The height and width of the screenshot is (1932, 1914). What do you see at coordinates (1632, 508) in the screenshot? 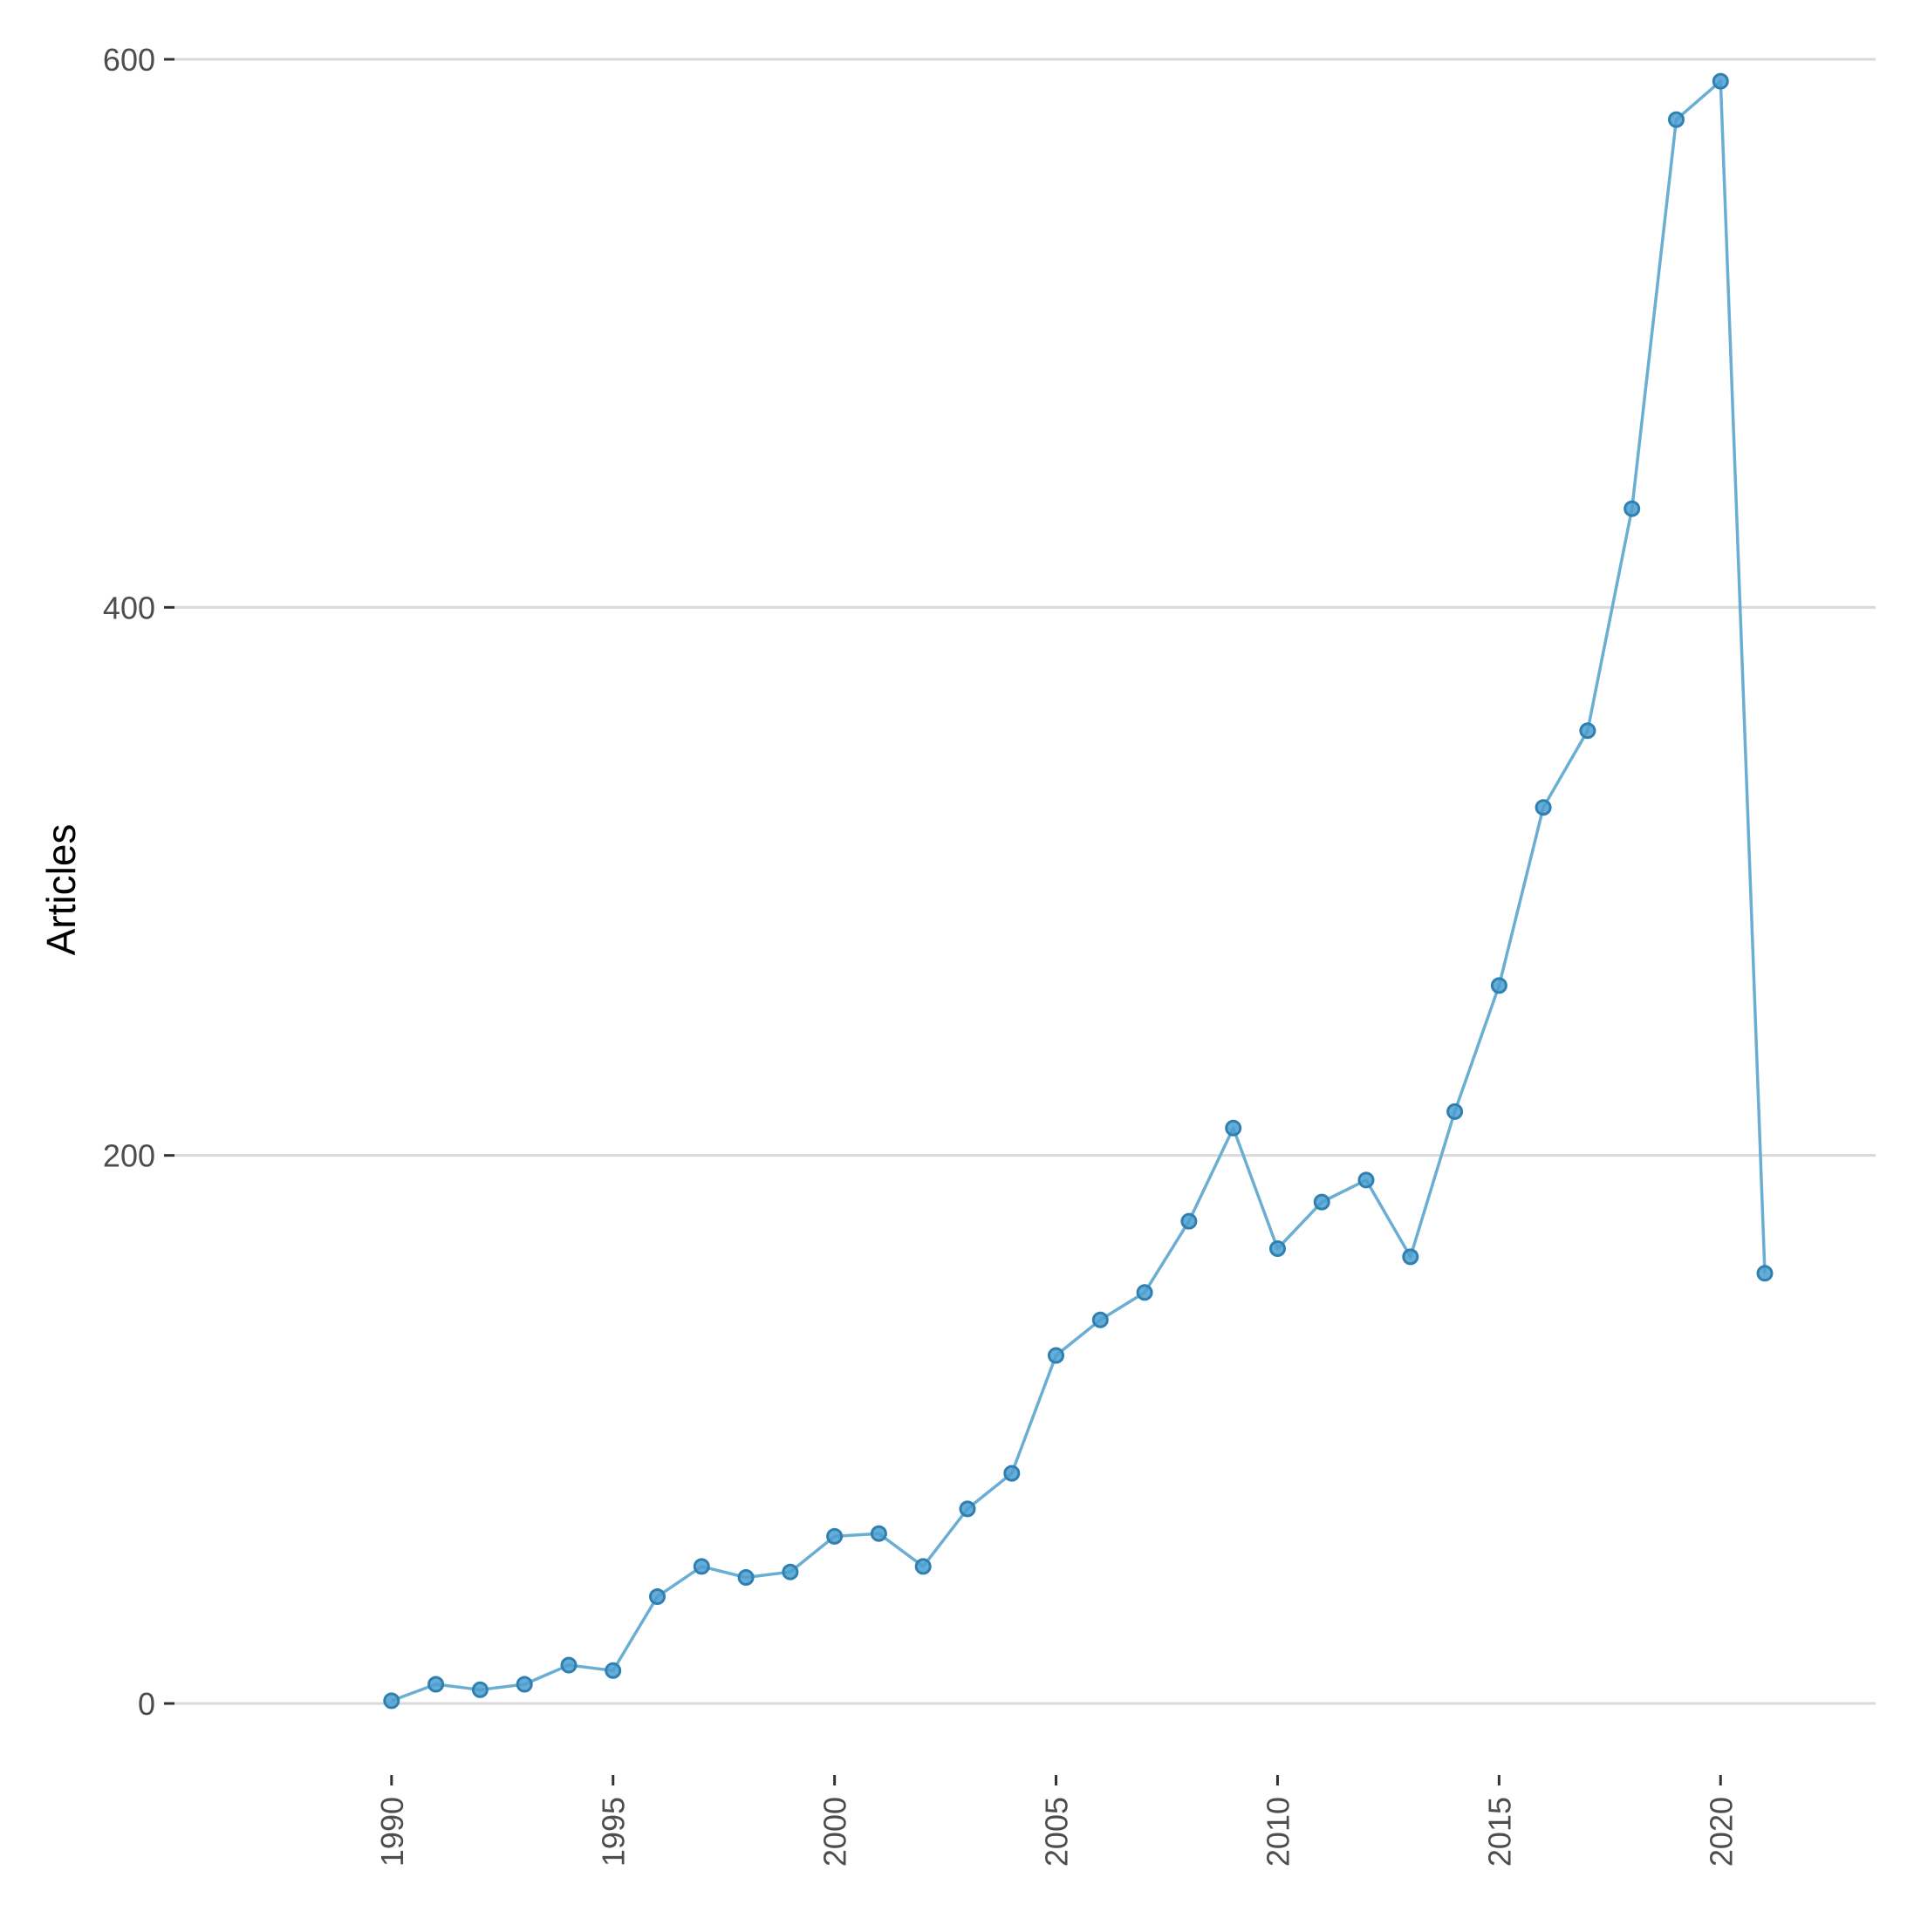
I see `data-point-2018` at bounding box center [1632, 508].